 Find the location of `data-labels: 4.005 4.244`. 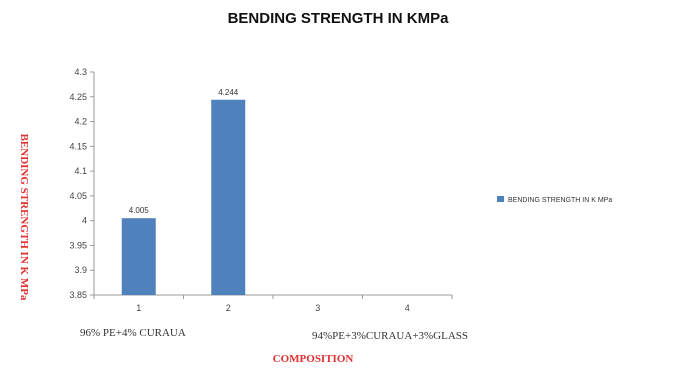

data-labels: 4.005 4.244 is located at coordinates (184, 151).